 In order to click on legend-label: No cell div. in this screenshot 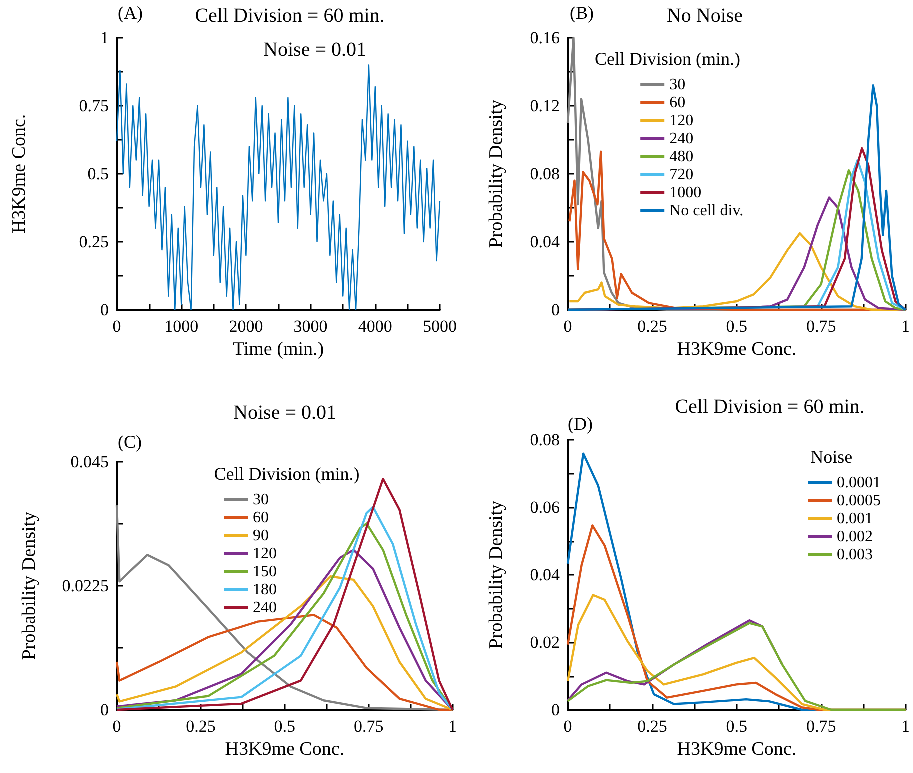, I will do `click(707, 211)`.